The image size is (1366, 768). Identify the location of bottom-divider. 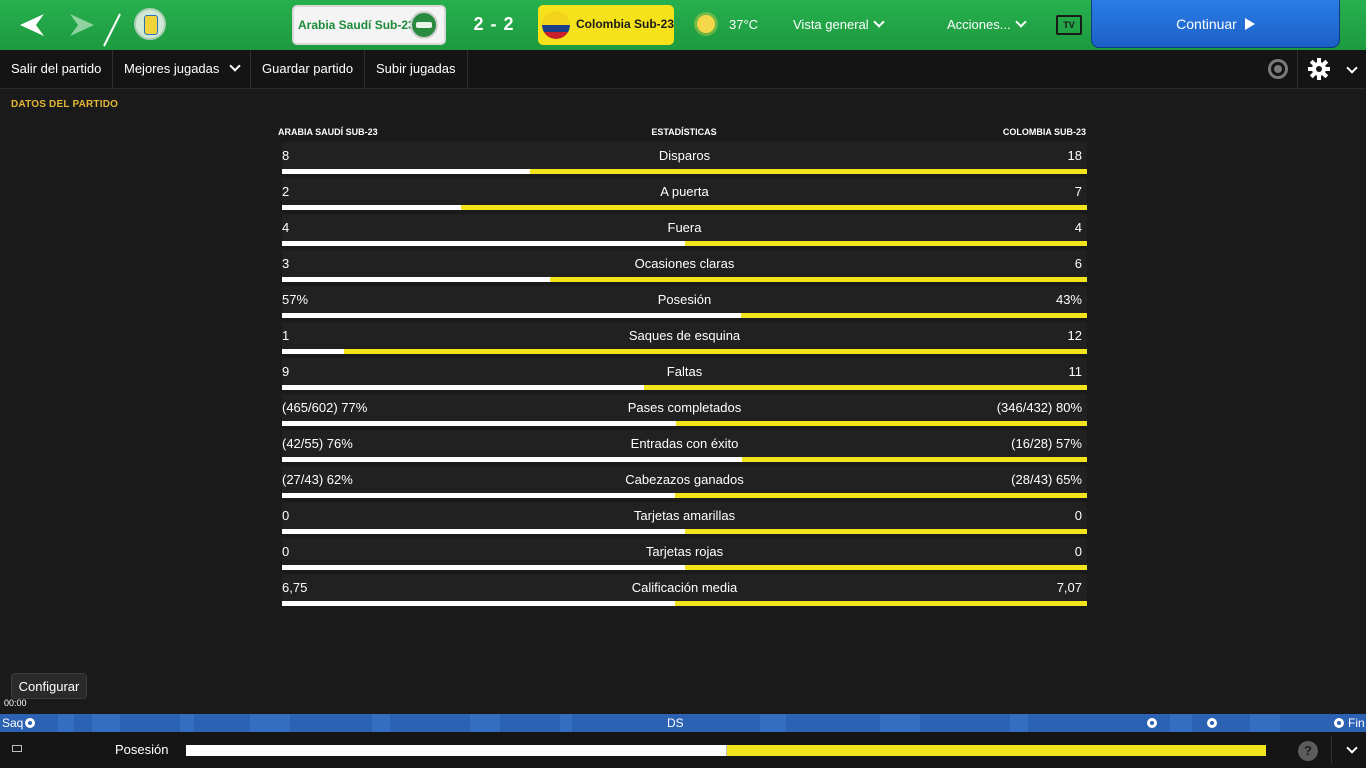
(1331, 750).